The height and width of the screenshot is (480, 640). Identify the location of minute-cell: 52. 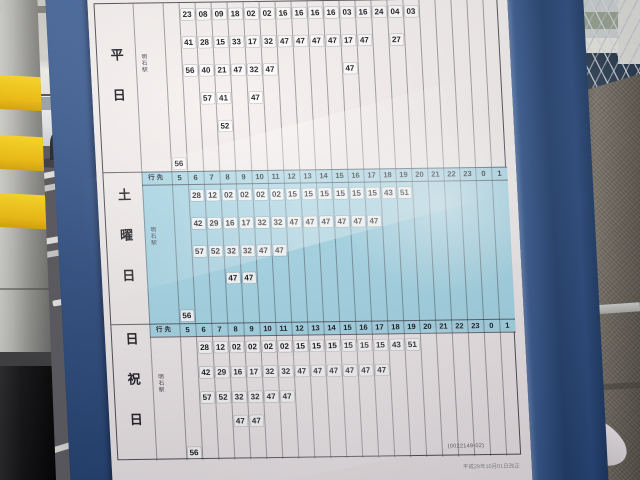
(225, 126).